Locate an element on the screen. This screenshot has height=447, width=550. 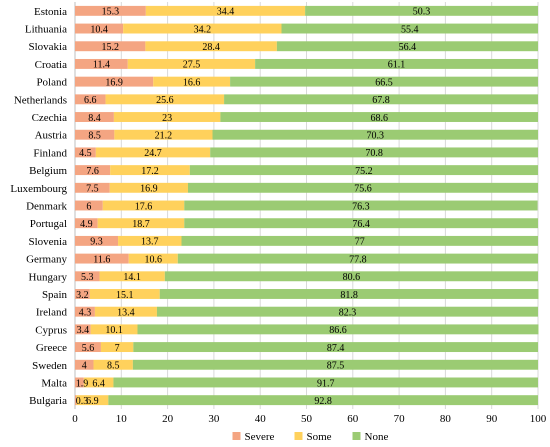
bar-spain-severe is located at coordinates (82, 294).